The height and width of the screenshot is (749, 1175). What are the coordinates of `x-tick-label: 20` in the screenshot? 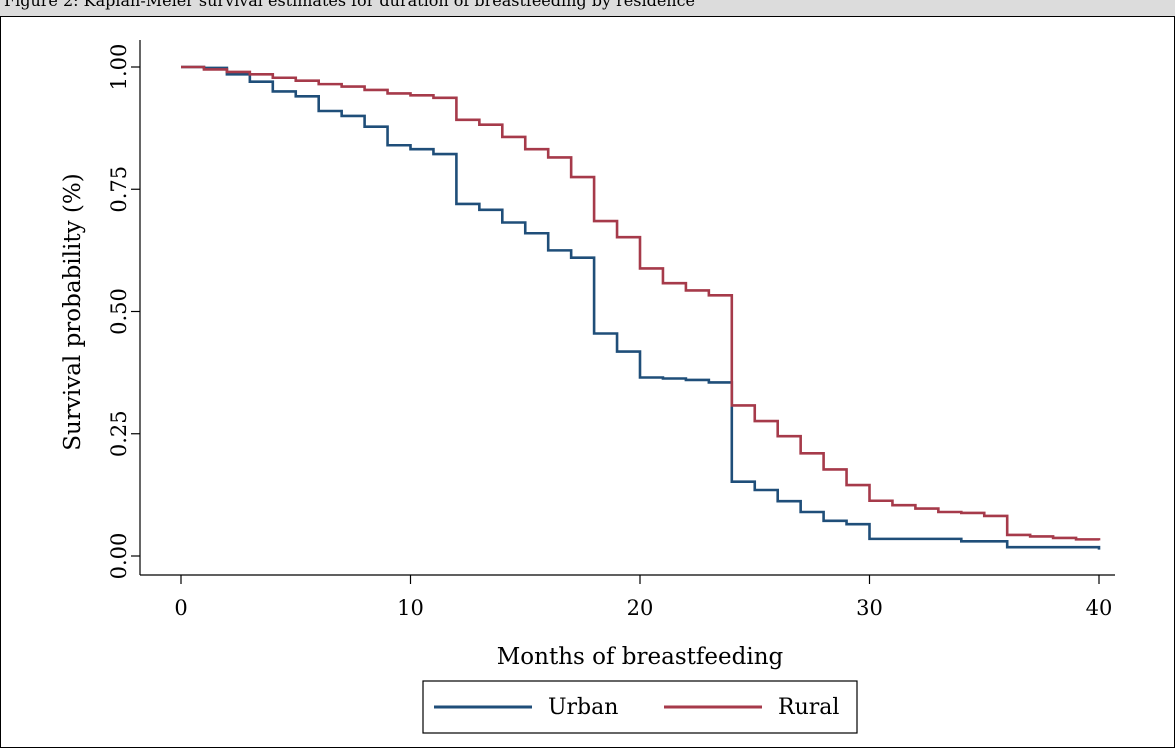 It's located at (640, 608).